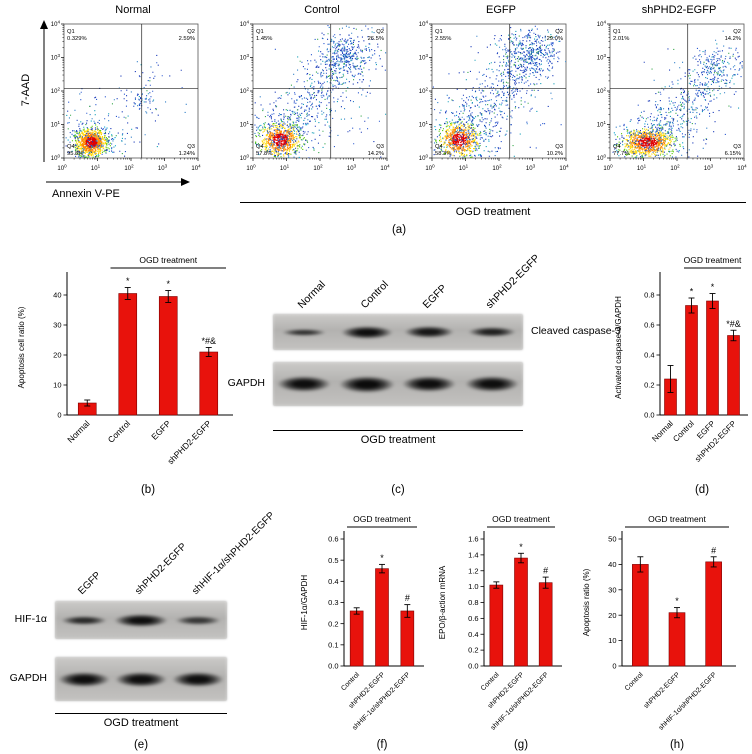 This screenshot has width=752, height=754. I want to click on axis-tick-label: 1.0, so click(473, 586).